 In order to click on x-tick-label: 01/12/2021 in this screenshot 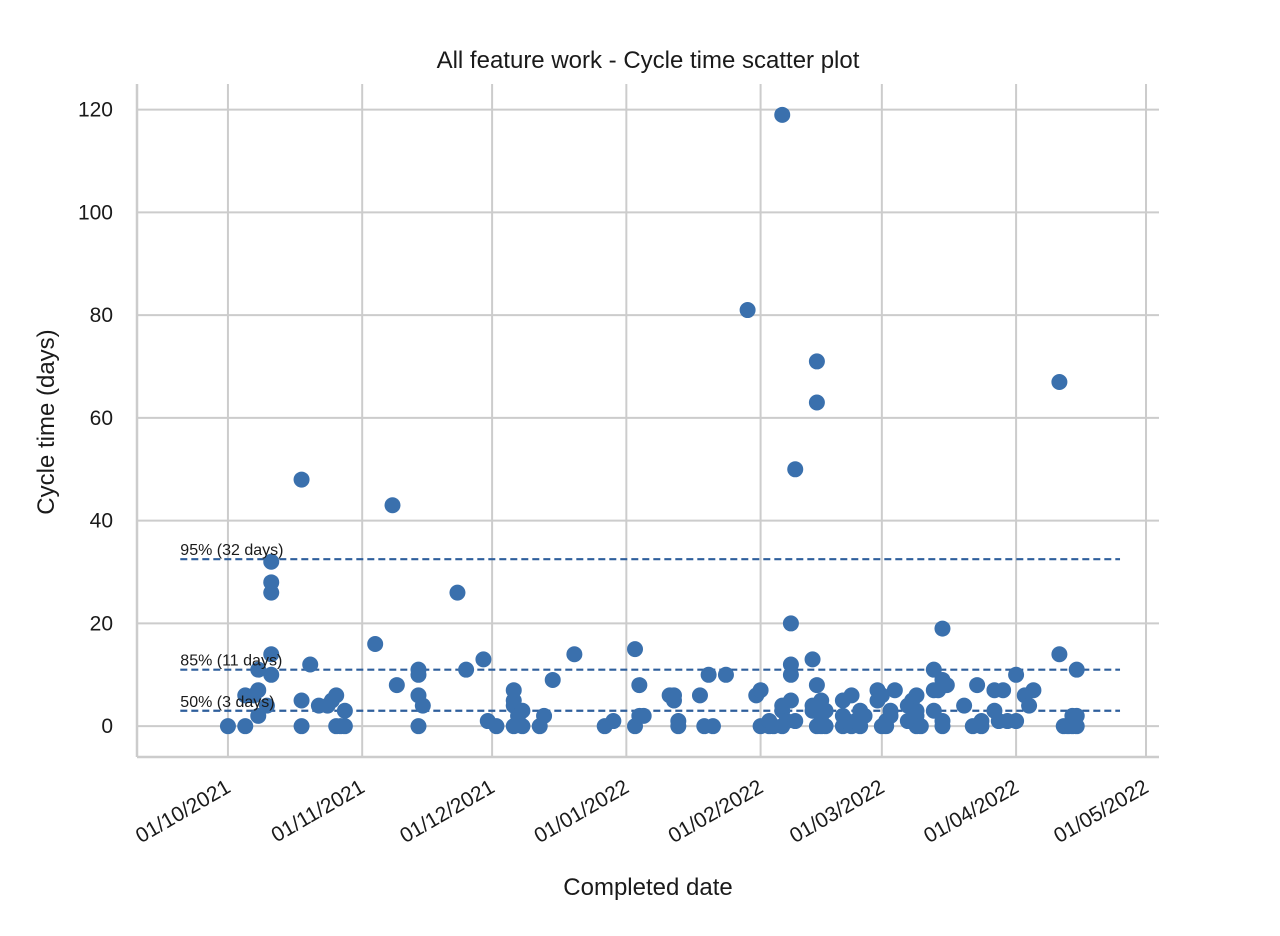, I will do `click(447, 811)`.